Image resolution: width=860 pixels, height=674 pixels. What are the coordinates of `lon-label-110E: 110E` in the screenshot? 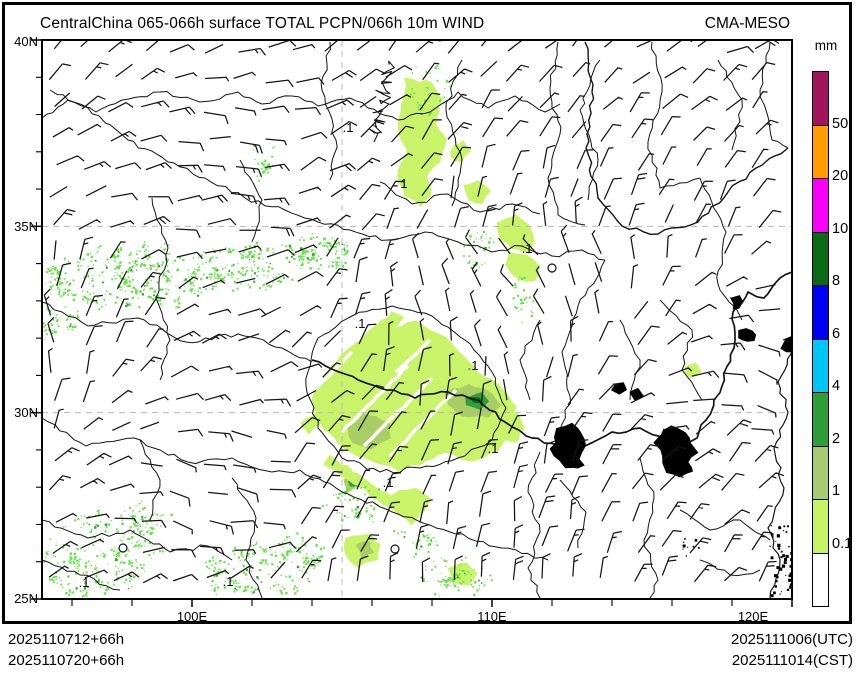 It's located at (492, 616).